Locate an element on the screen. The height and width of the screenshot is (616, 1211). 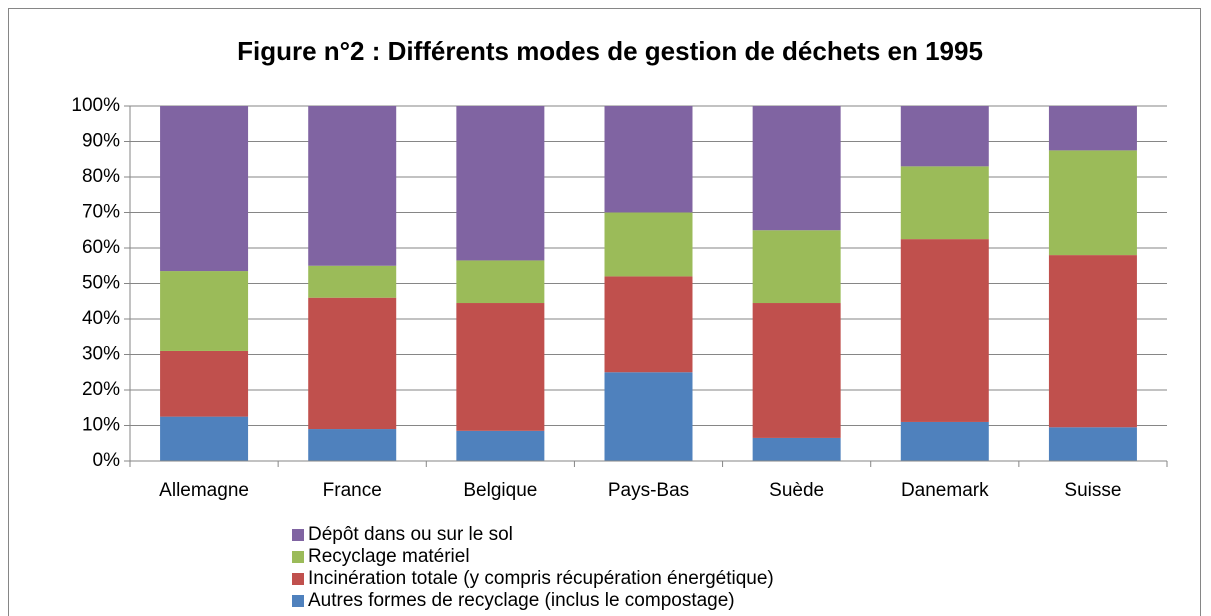
y-tick-label: 70% is located at coordinates (101, 212).